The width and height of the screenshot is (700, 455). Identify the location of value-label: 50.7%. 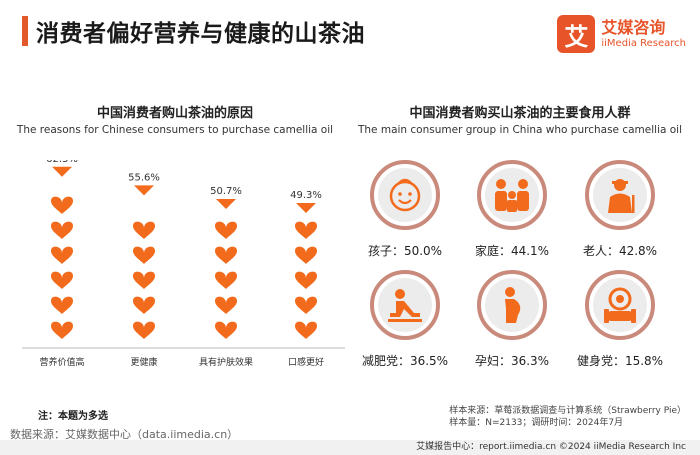
(226, 191).